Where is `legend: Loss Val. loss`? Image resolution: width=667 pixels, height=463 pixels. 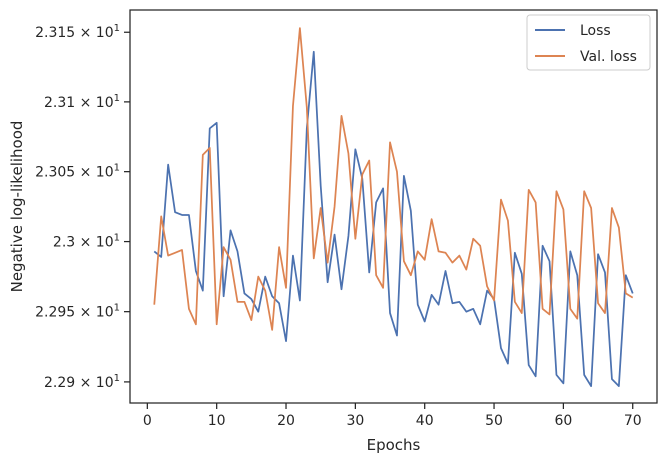
legend: Loss Val. loss is located at coordinates (588, 42).